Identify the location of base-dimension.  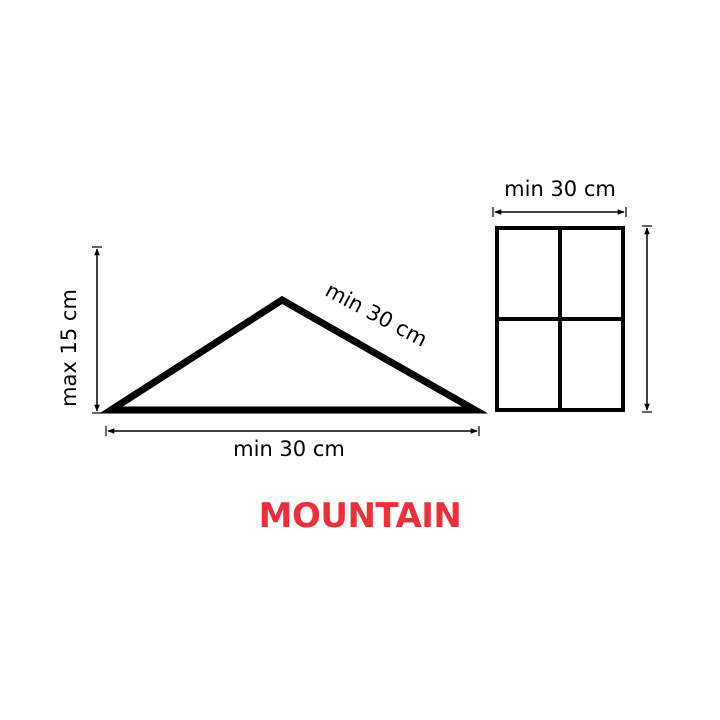
(292, 431).